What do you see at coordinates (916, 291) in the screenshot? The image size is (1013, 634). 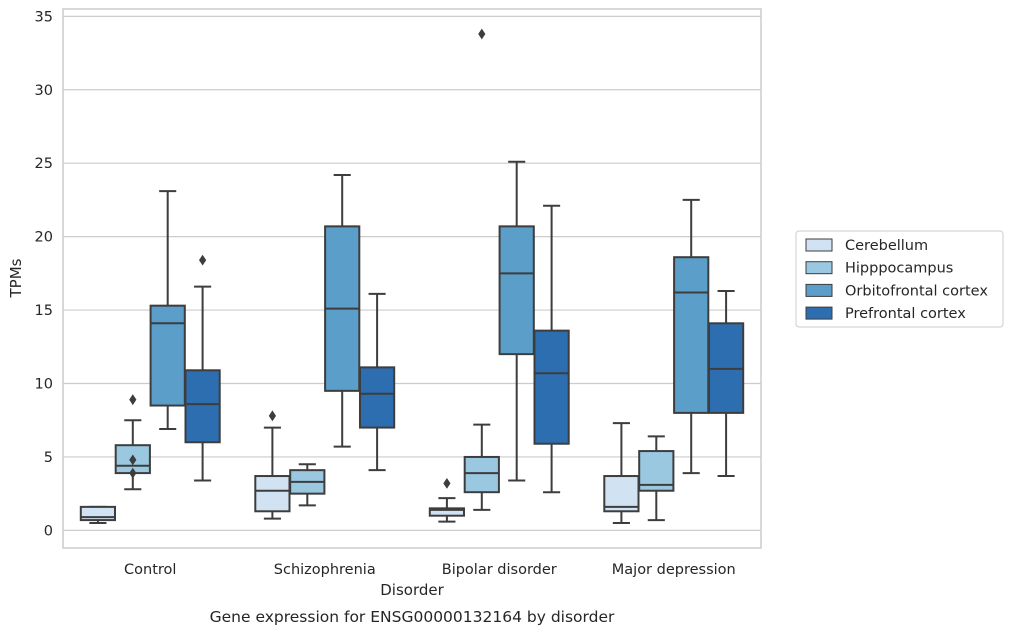 I see `legend-label: Orbitofrontal cortex` at bounding box center [916, 291].